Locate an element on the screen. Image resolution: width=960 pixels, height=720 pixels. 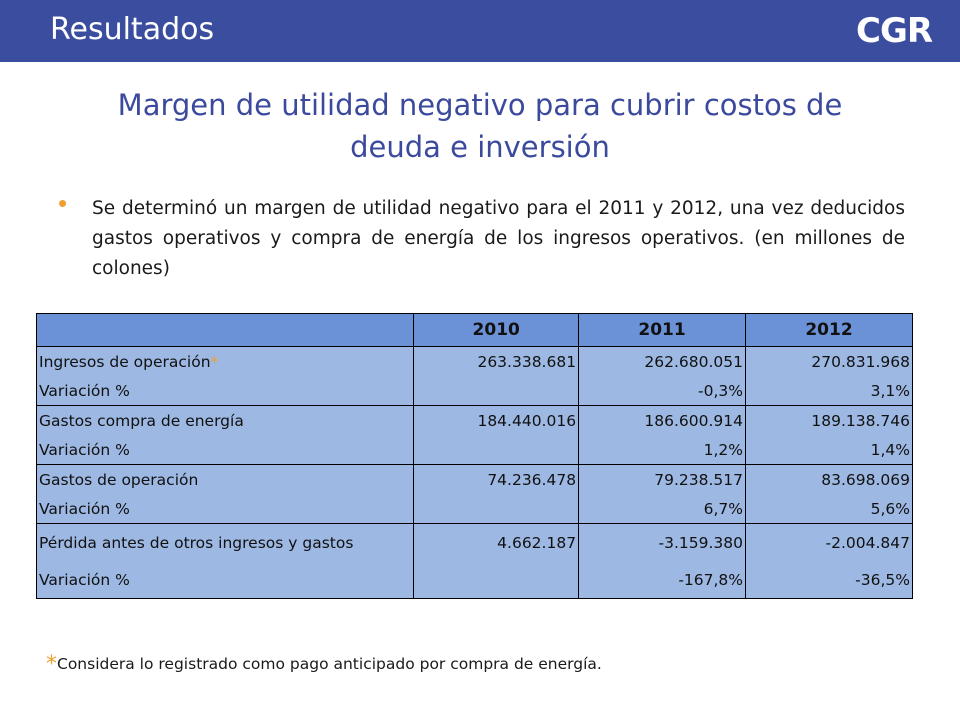
table-row: Variación % -0,3% 3,1% is located at coordinates (474, 391).